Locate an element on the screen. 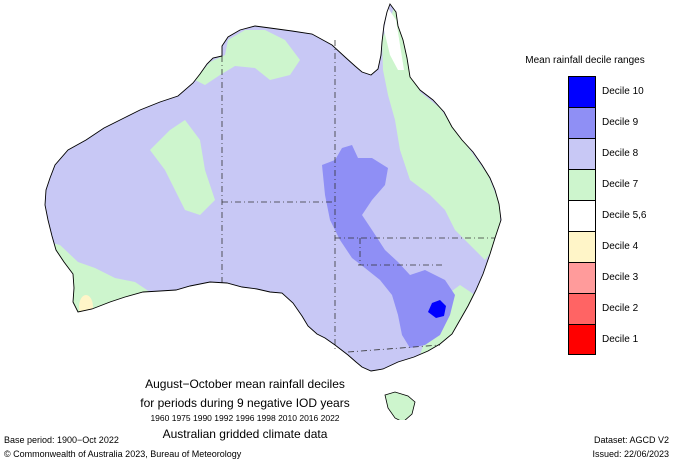 Image resolution: width=675 pixels, height=459 pixels. legend-label: Decile 1 is located at coordinates (620, 339).